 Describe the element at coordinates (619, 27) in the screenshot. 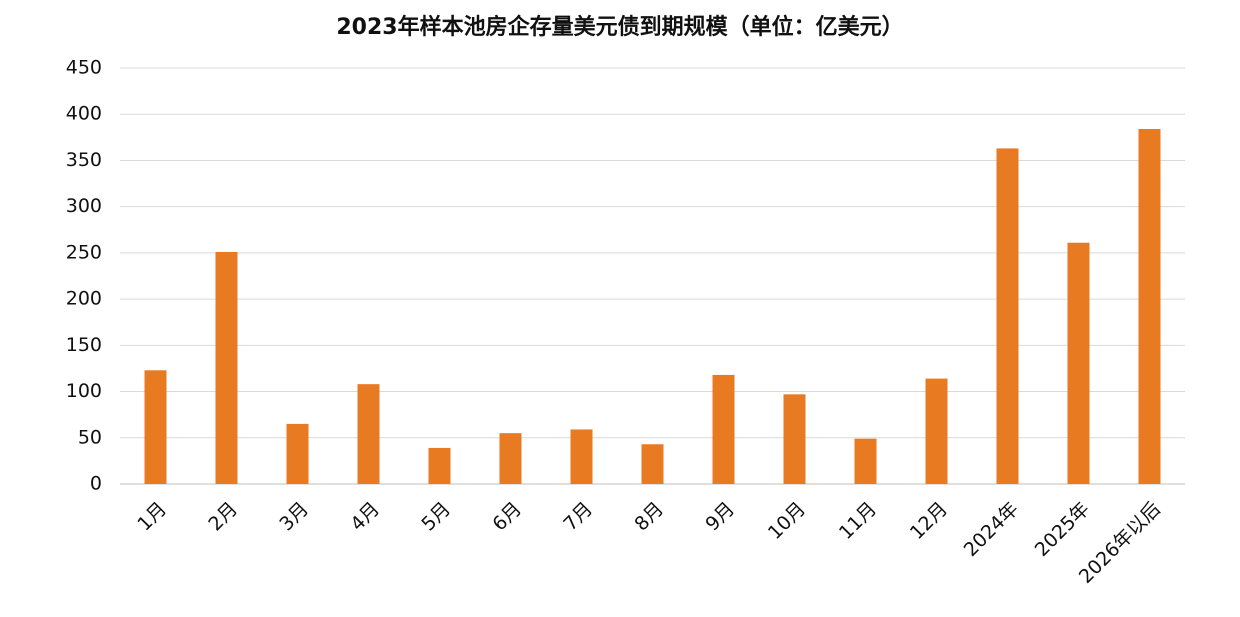

I see `chart-title: 2023年样本池房企存量美元债到期规模（单位：亿美元）` at that location.